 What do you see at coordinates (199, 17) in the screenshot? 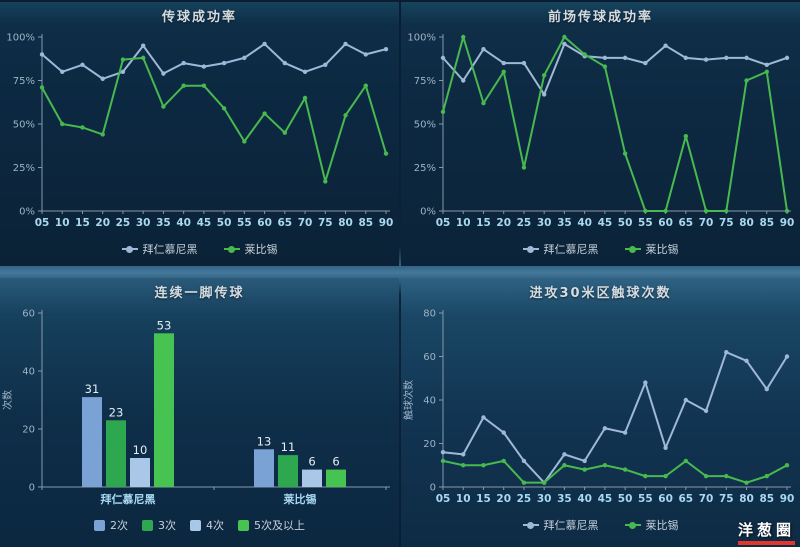
I see `chart-title-pass-success-rate: 传球成功率` at bounding box center [199, 17].